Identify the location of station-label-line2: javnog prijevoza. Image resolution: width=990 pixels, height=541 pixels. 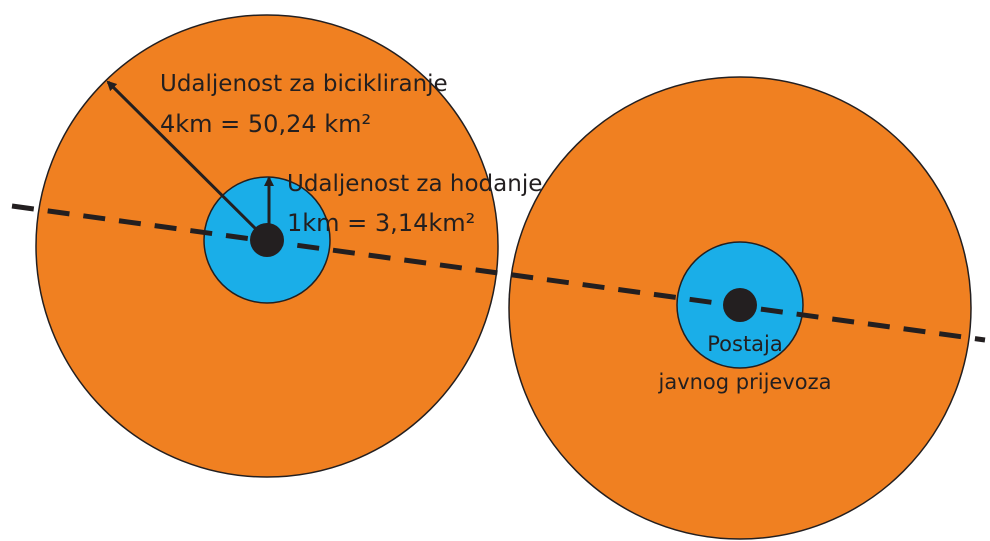
(744, 382).